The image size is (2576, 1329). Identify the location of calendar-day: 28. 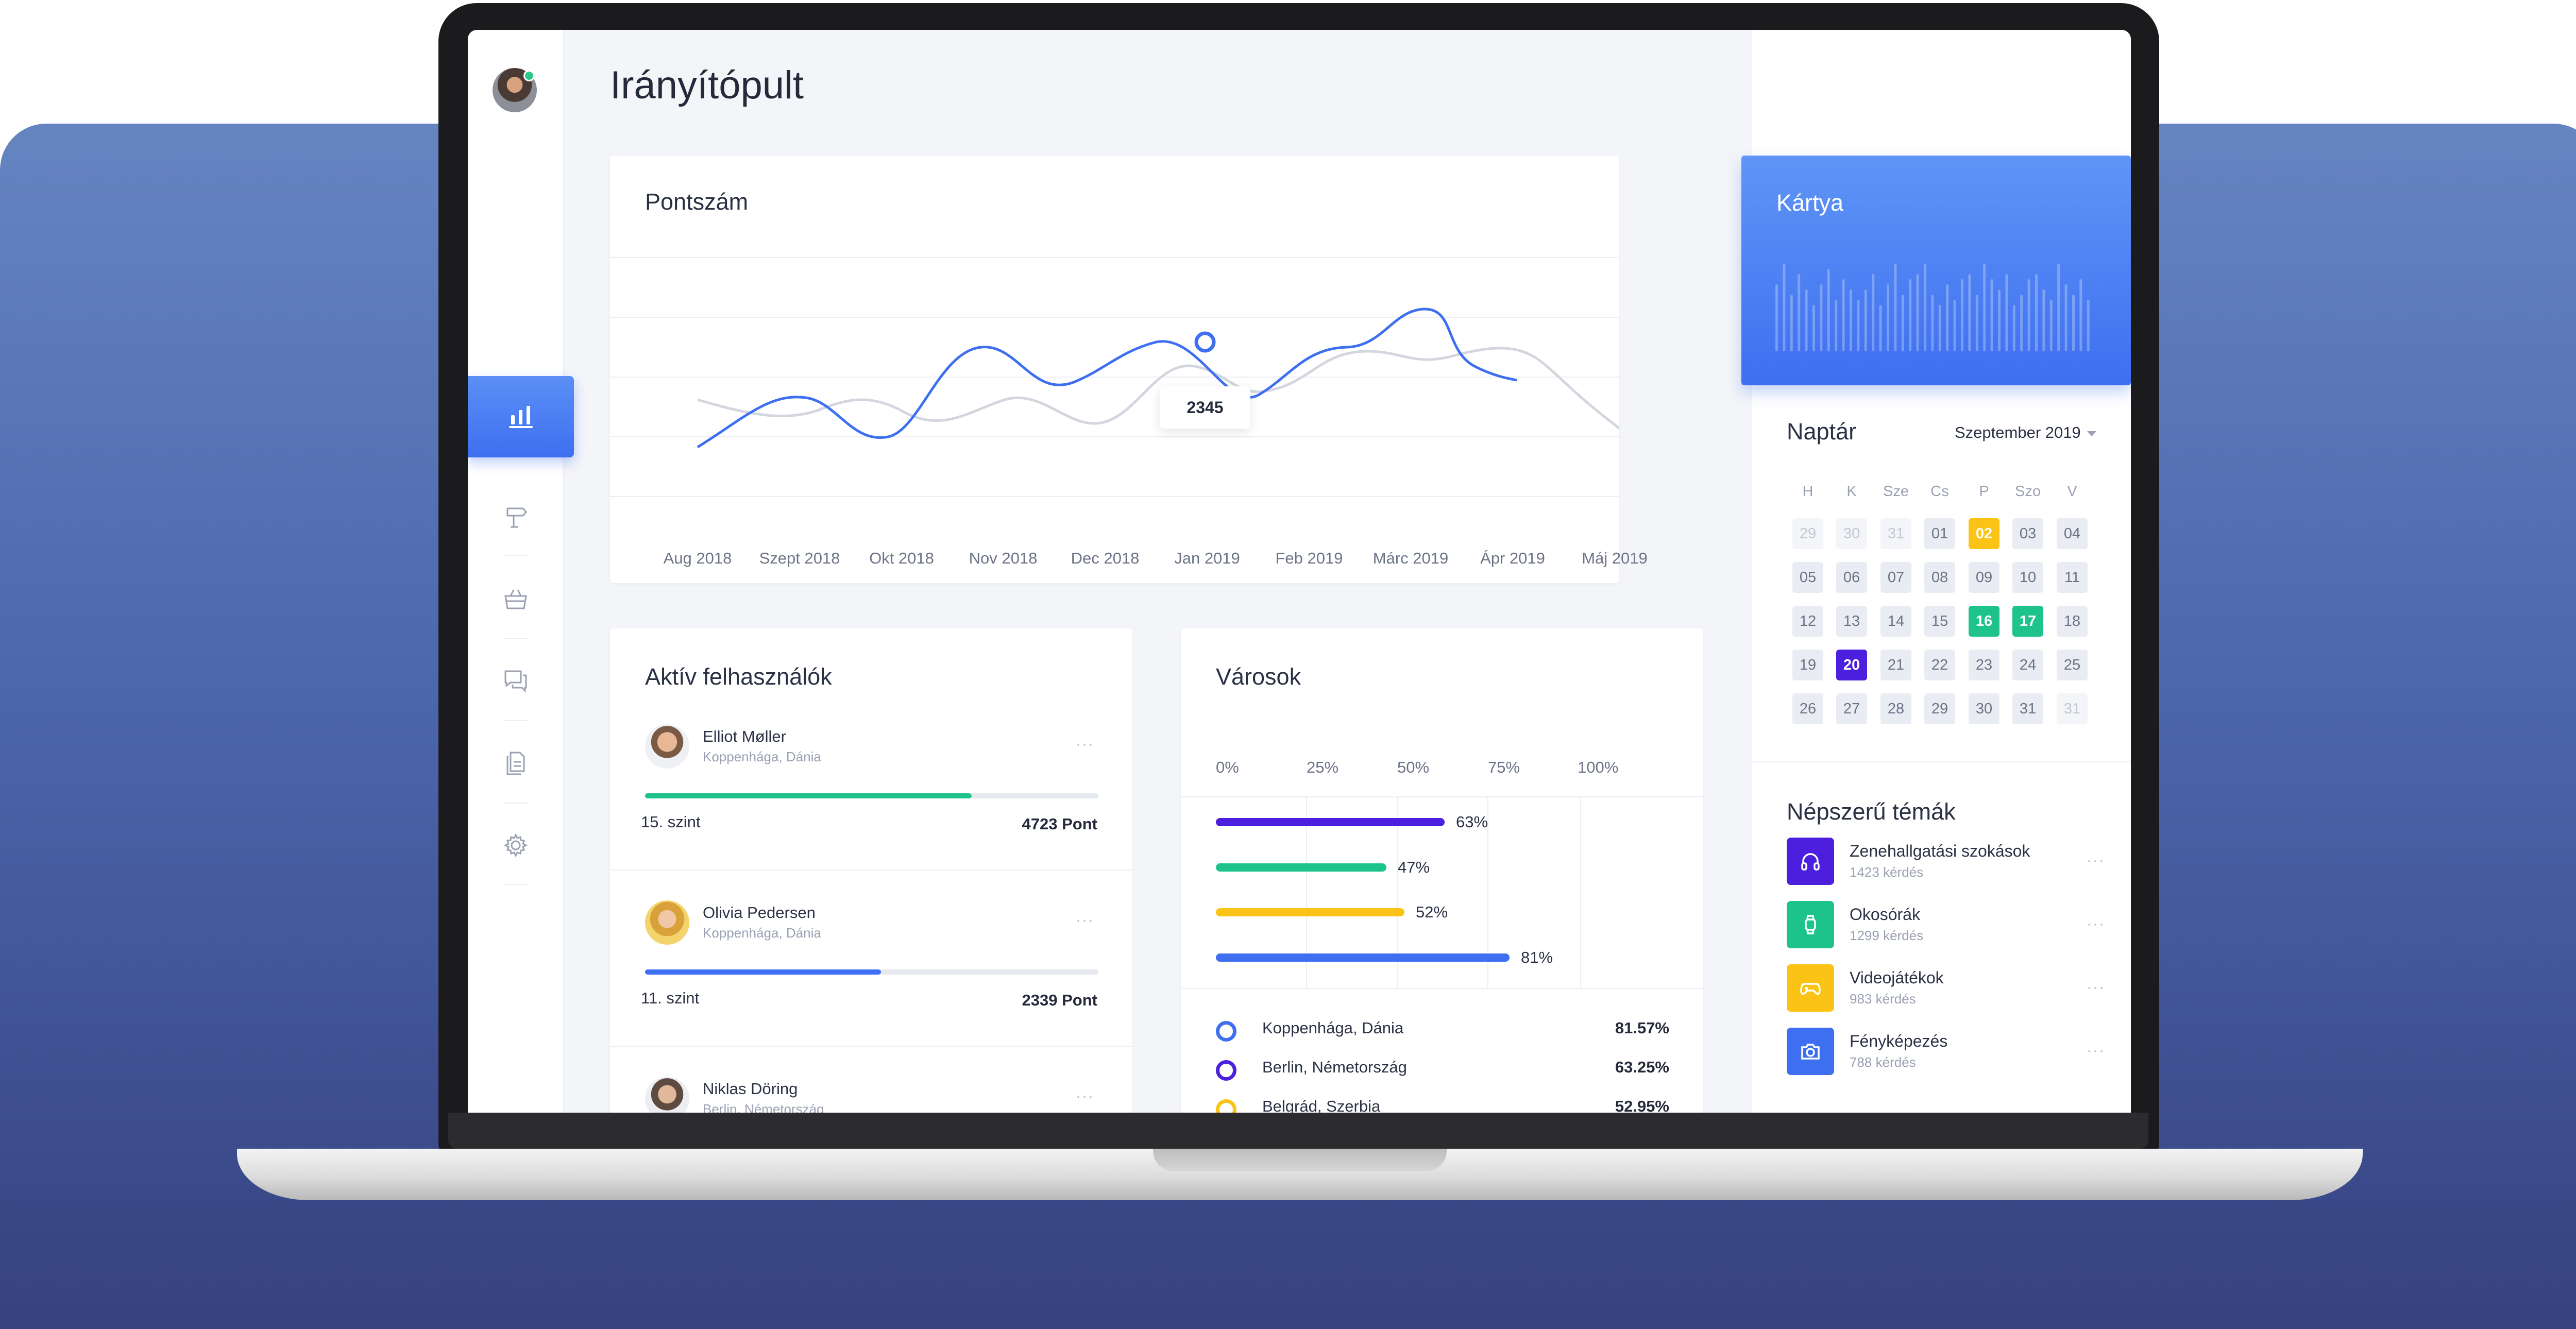
(1896, 708).